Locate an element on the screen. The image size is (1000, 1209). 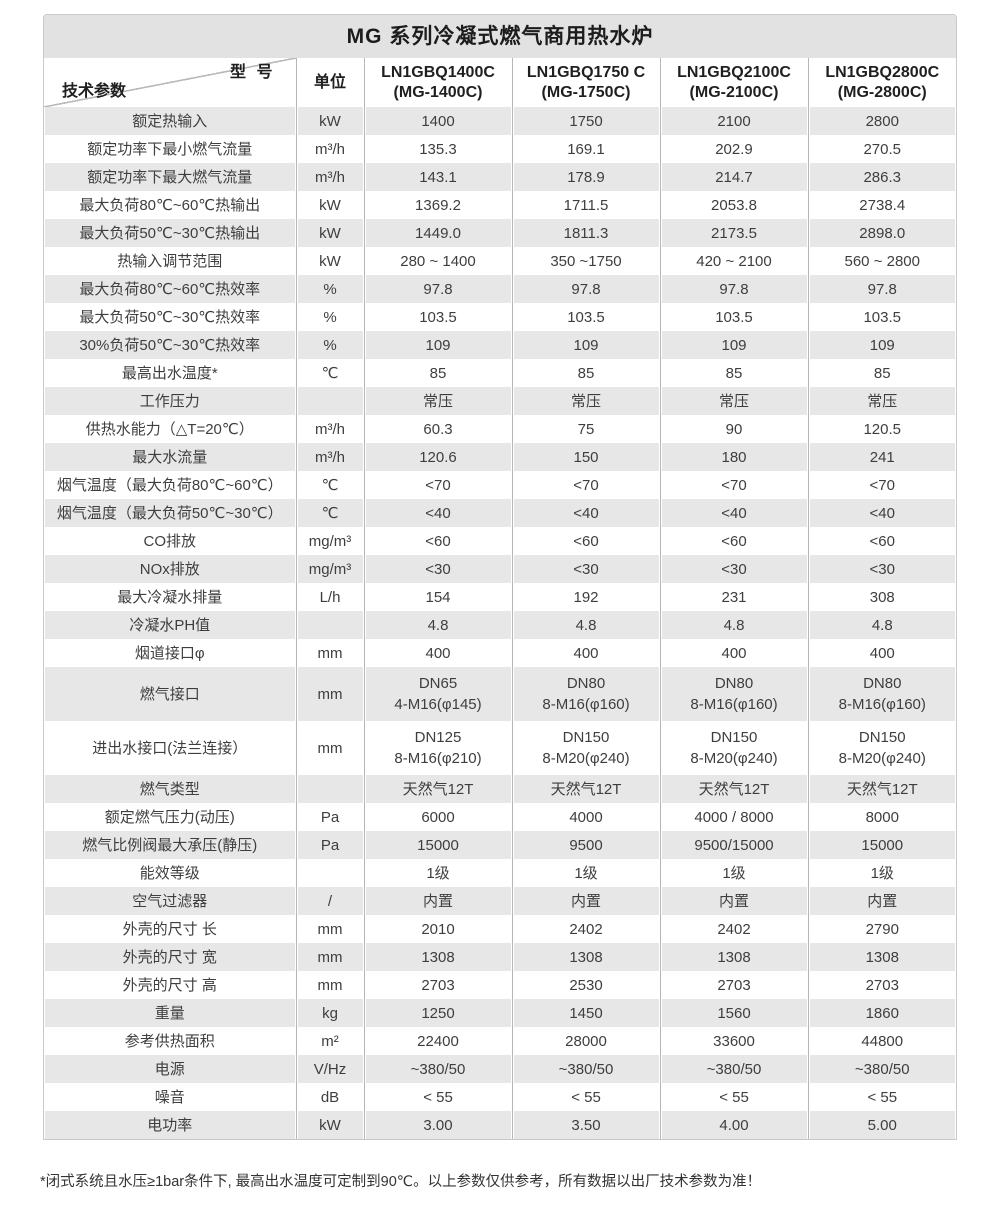
table-row: 额定热输入 kW 1400 1750 2100 2800 is located at coordinates (500, 121).